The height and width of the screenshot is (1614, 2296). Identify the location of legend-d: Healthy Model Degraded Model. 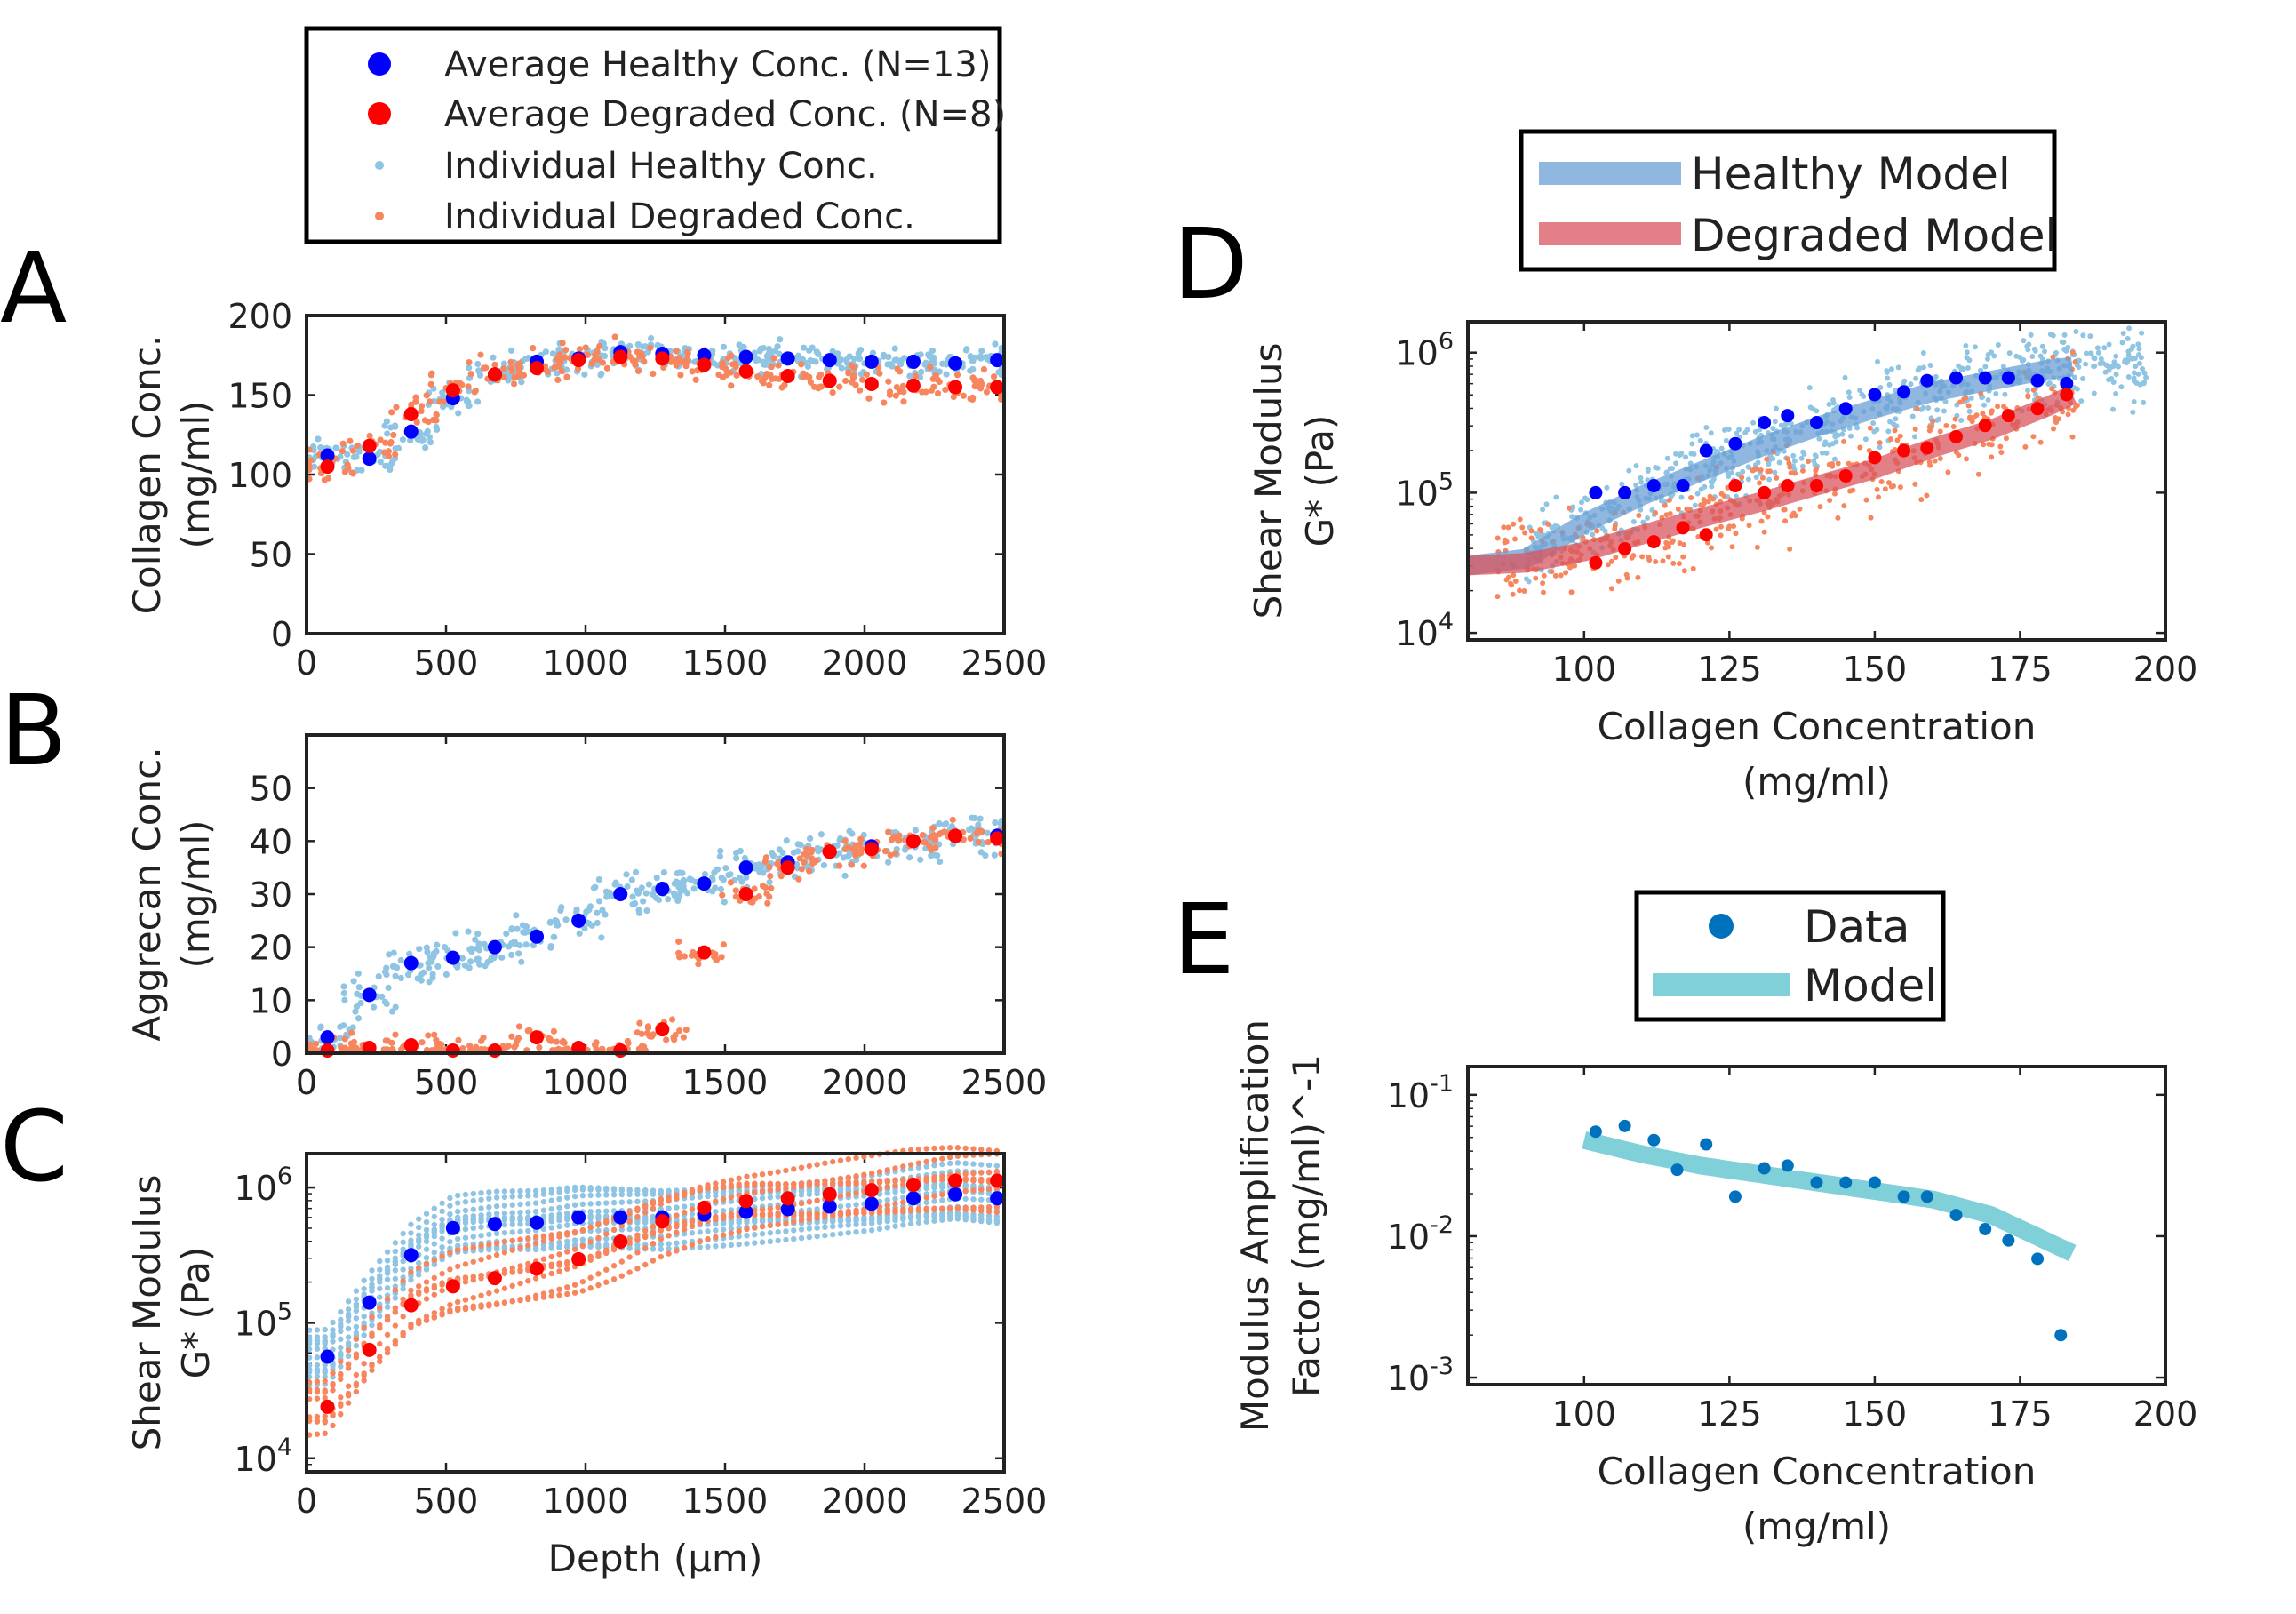
(1788, 200).